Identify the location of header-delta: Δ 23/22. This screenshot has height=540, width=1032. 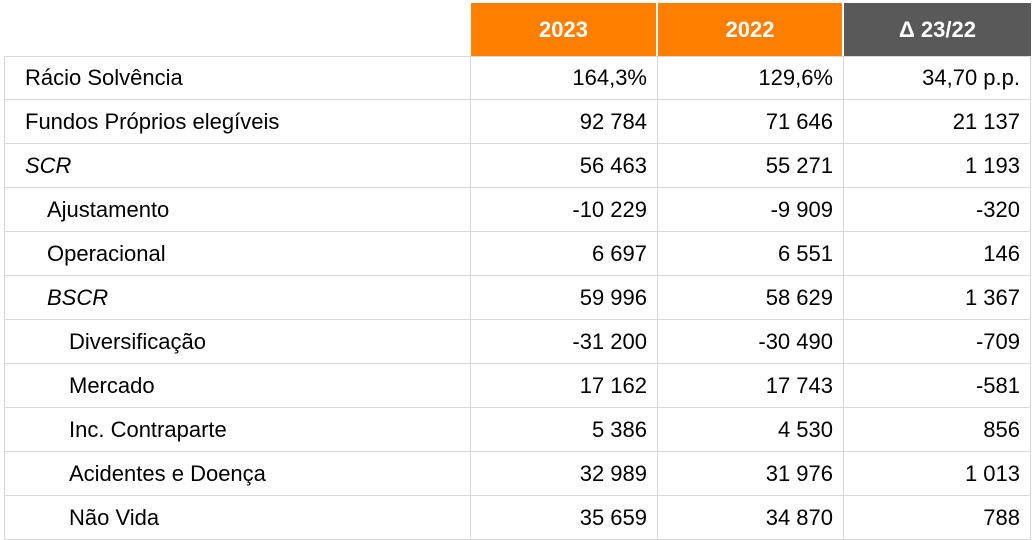
(937, 29).